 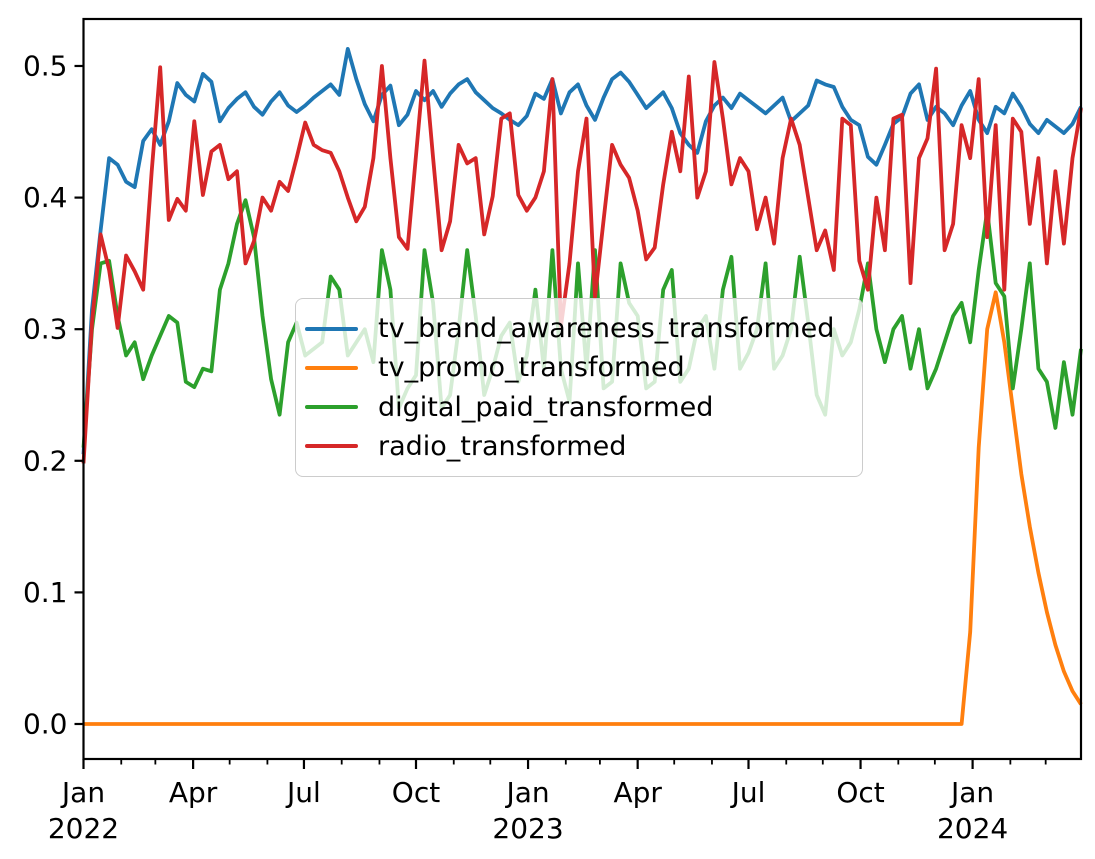 I want to click on y-tick-label: 0.2, so click(x=45, y=460).